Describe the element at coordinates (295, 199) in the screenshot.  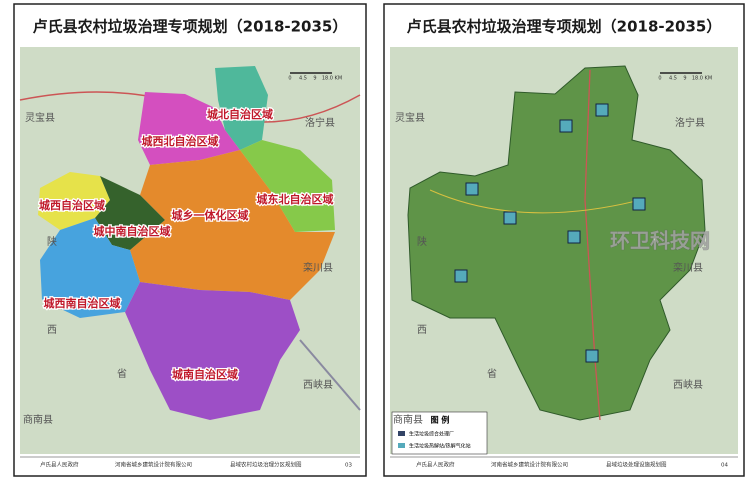
I see `region-label: 城东北自治区域` at that location.